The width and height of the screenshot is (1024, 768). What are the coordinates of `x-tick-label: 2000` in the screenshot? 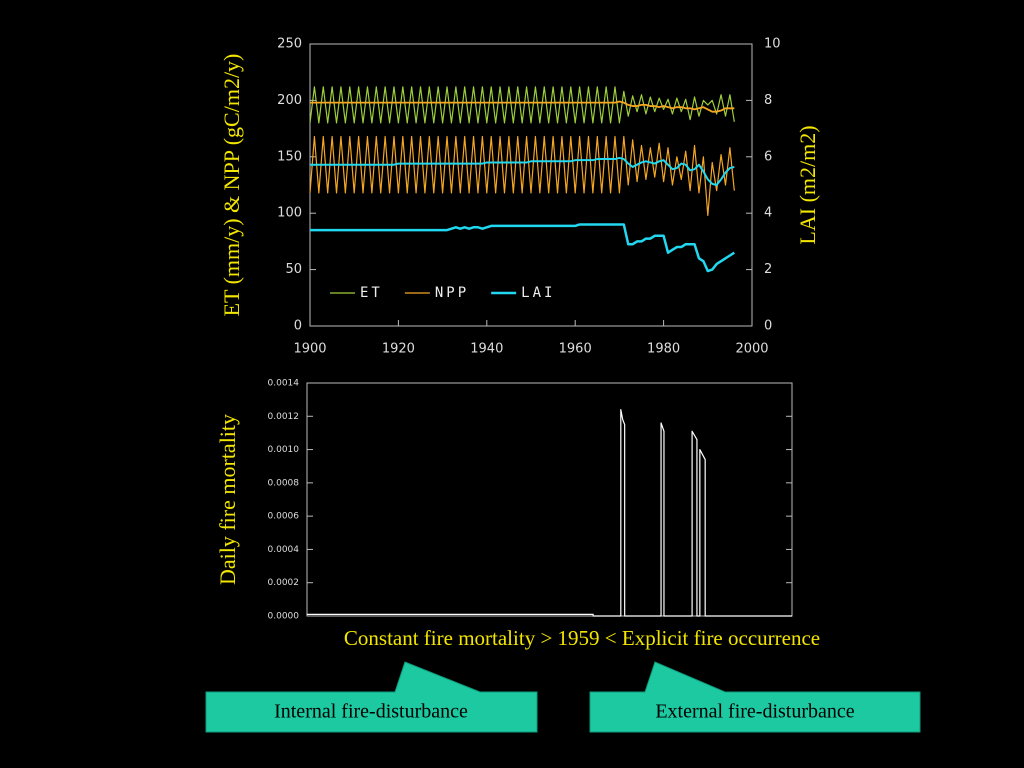 It's located at (751, 349).